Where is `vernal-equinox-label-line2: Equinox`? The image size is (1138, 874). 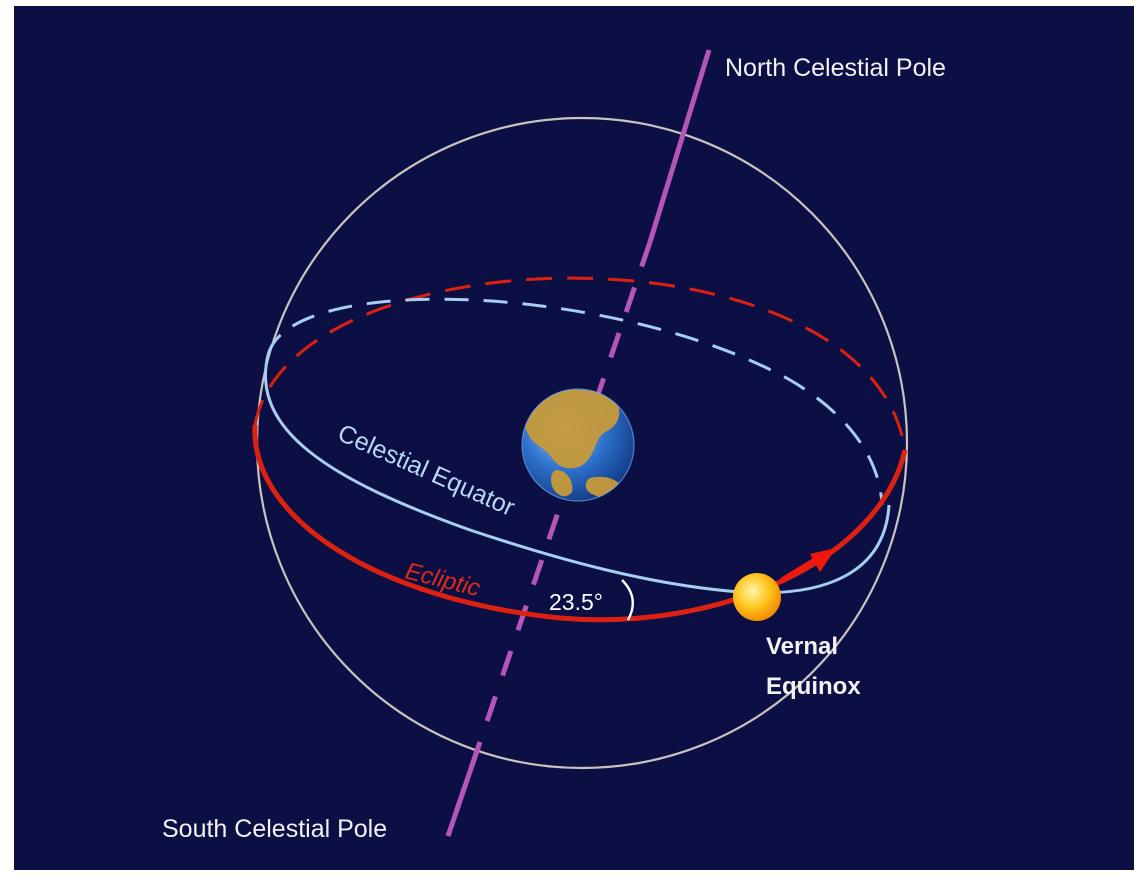
vernal-equinox-label-line2: Equinox is located at coordinates (813, 686).